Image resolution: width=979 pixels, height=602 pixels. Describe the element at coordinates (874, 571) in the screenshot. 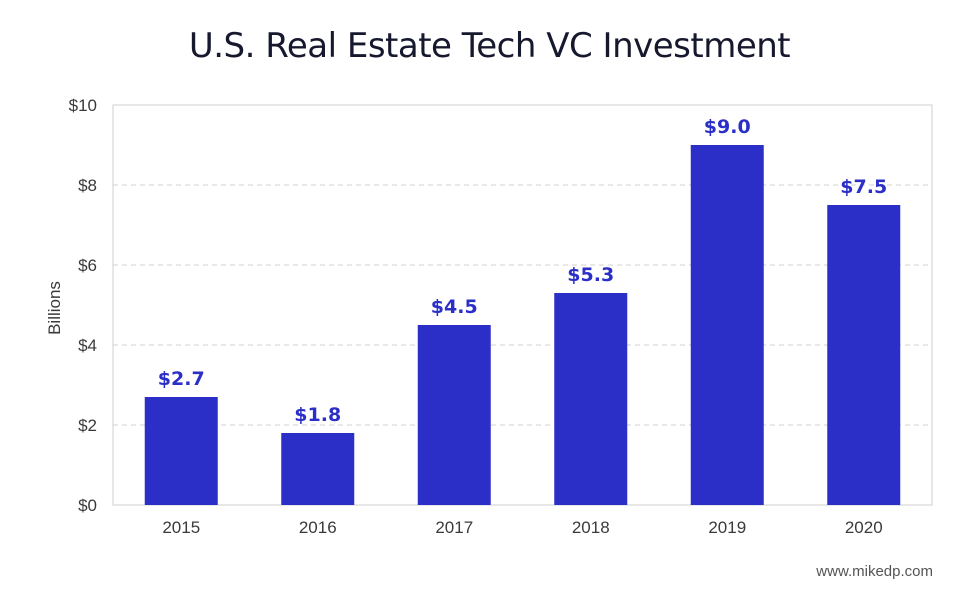

I see `source-credit: www.mikedp.com` at that location.